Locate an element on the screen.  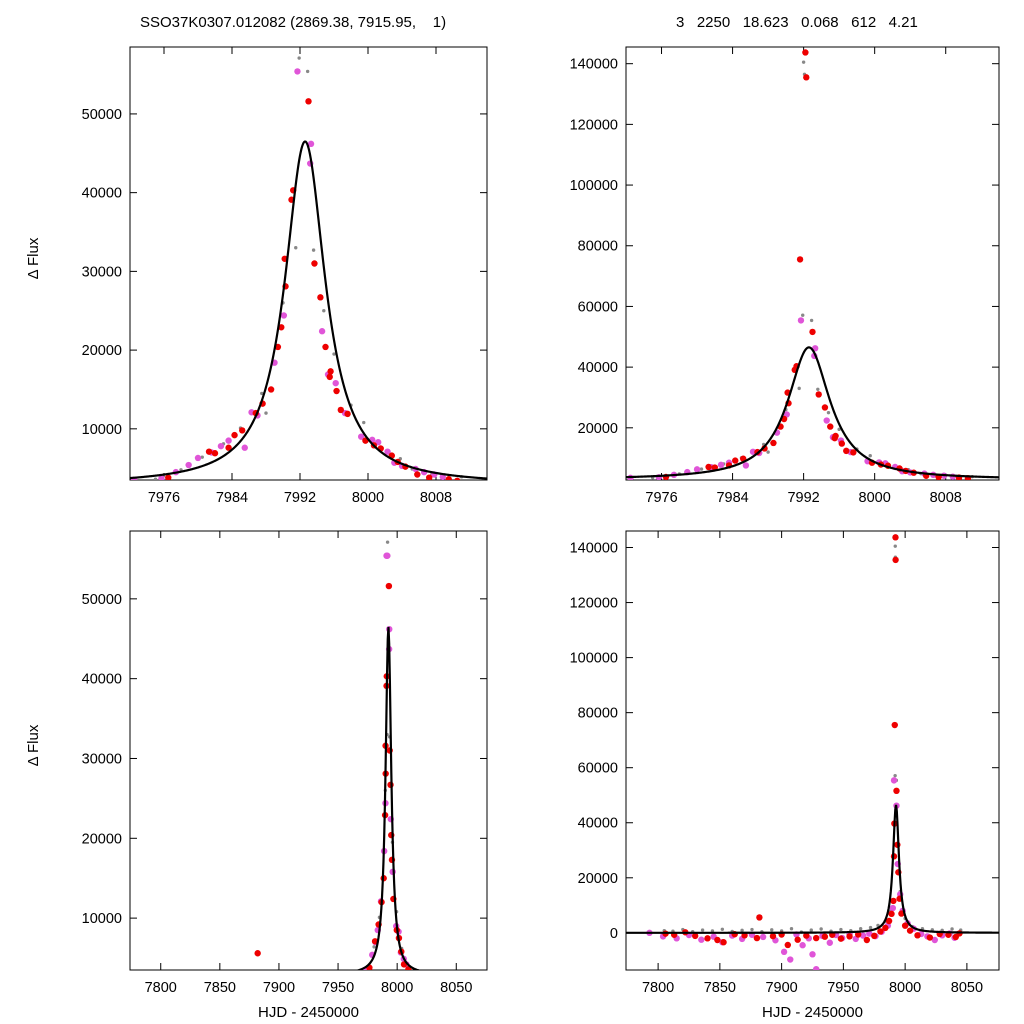
header-left-title: SSO37K0307.012082 (2869.38, 7915.95, 1) is located at coordinates (293, 22).